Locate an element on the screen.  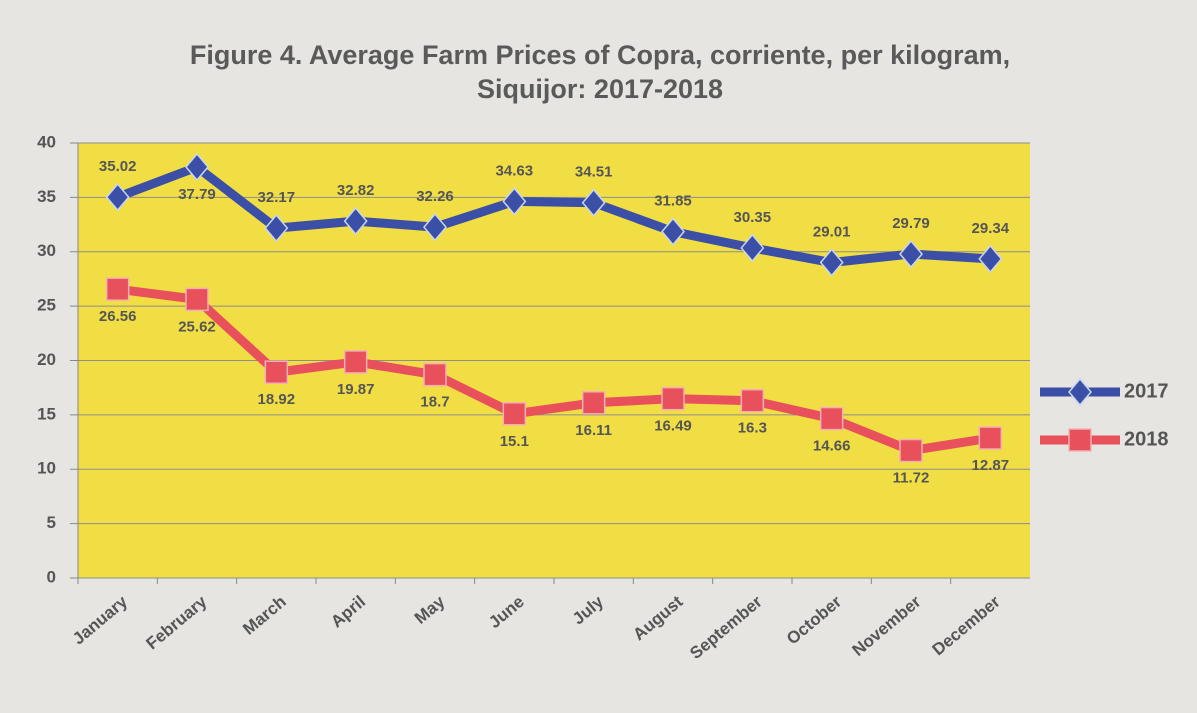
y-tick-label: 30 is located at coordinates (46, 250).